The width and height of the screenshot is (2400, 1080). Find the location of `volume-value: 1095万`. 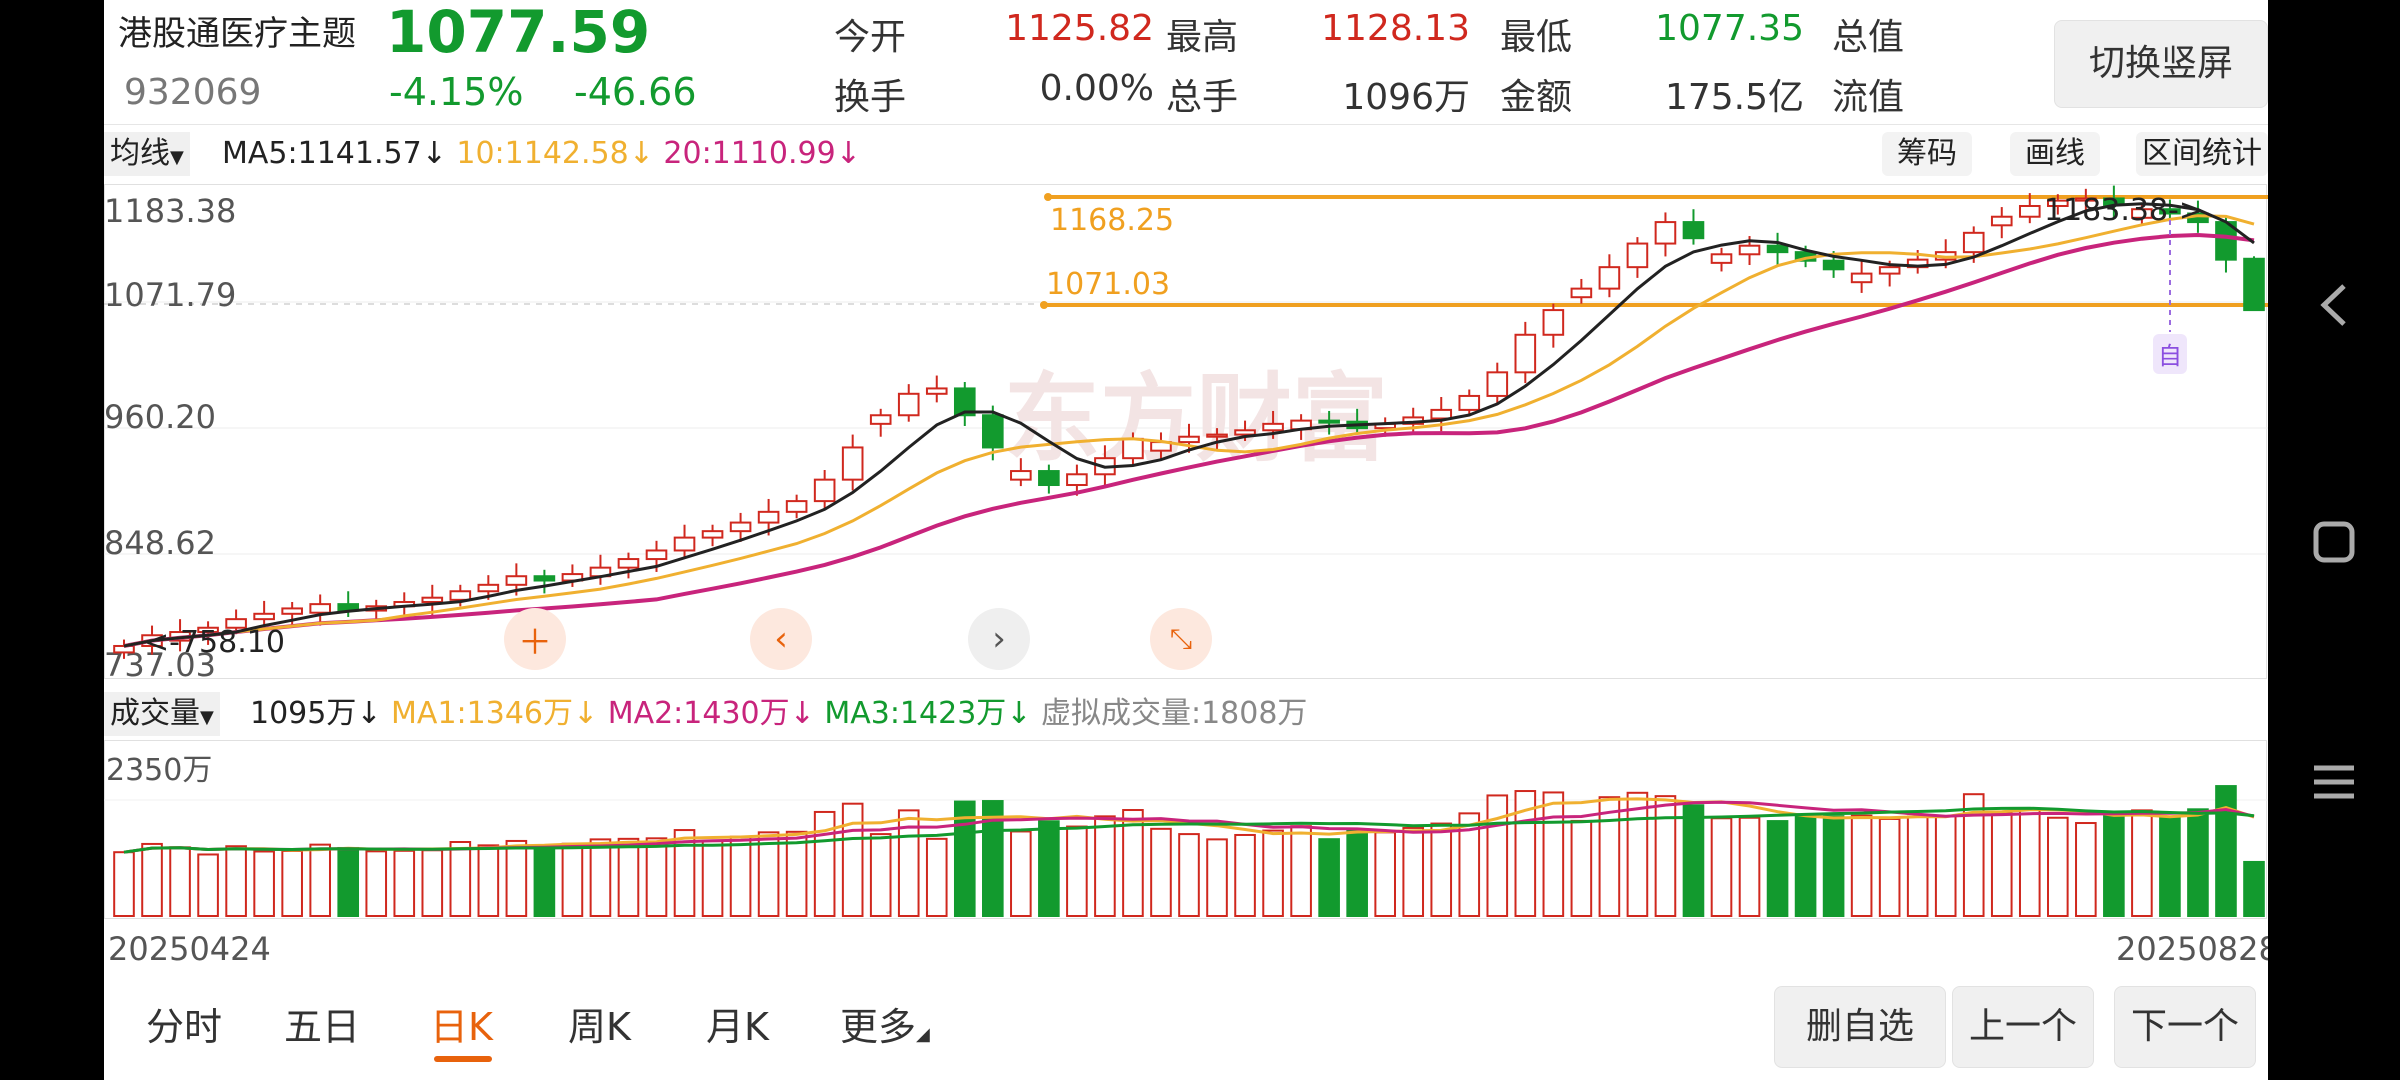

volume-value: 1095万 is located at coordinates (303, 713).